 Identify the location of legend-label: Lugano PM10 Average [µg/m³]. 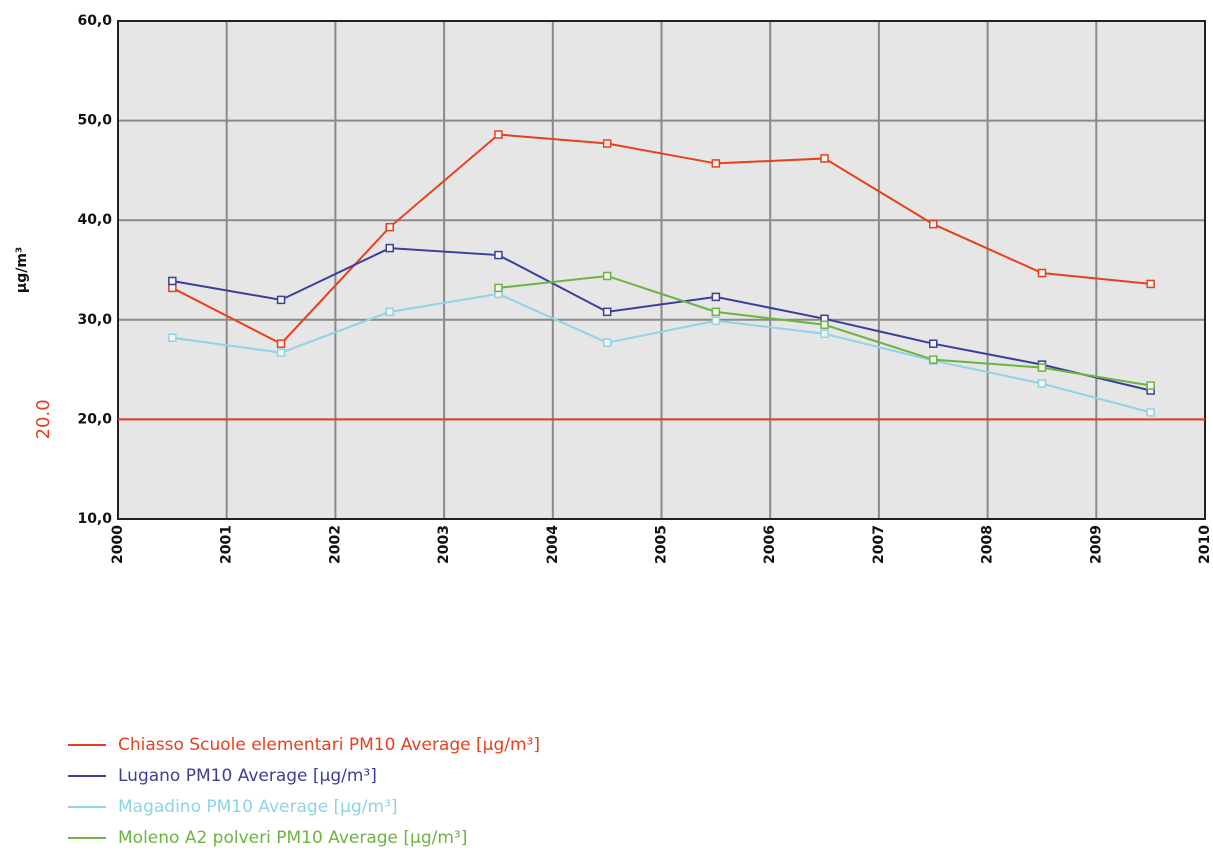
(247, 776).